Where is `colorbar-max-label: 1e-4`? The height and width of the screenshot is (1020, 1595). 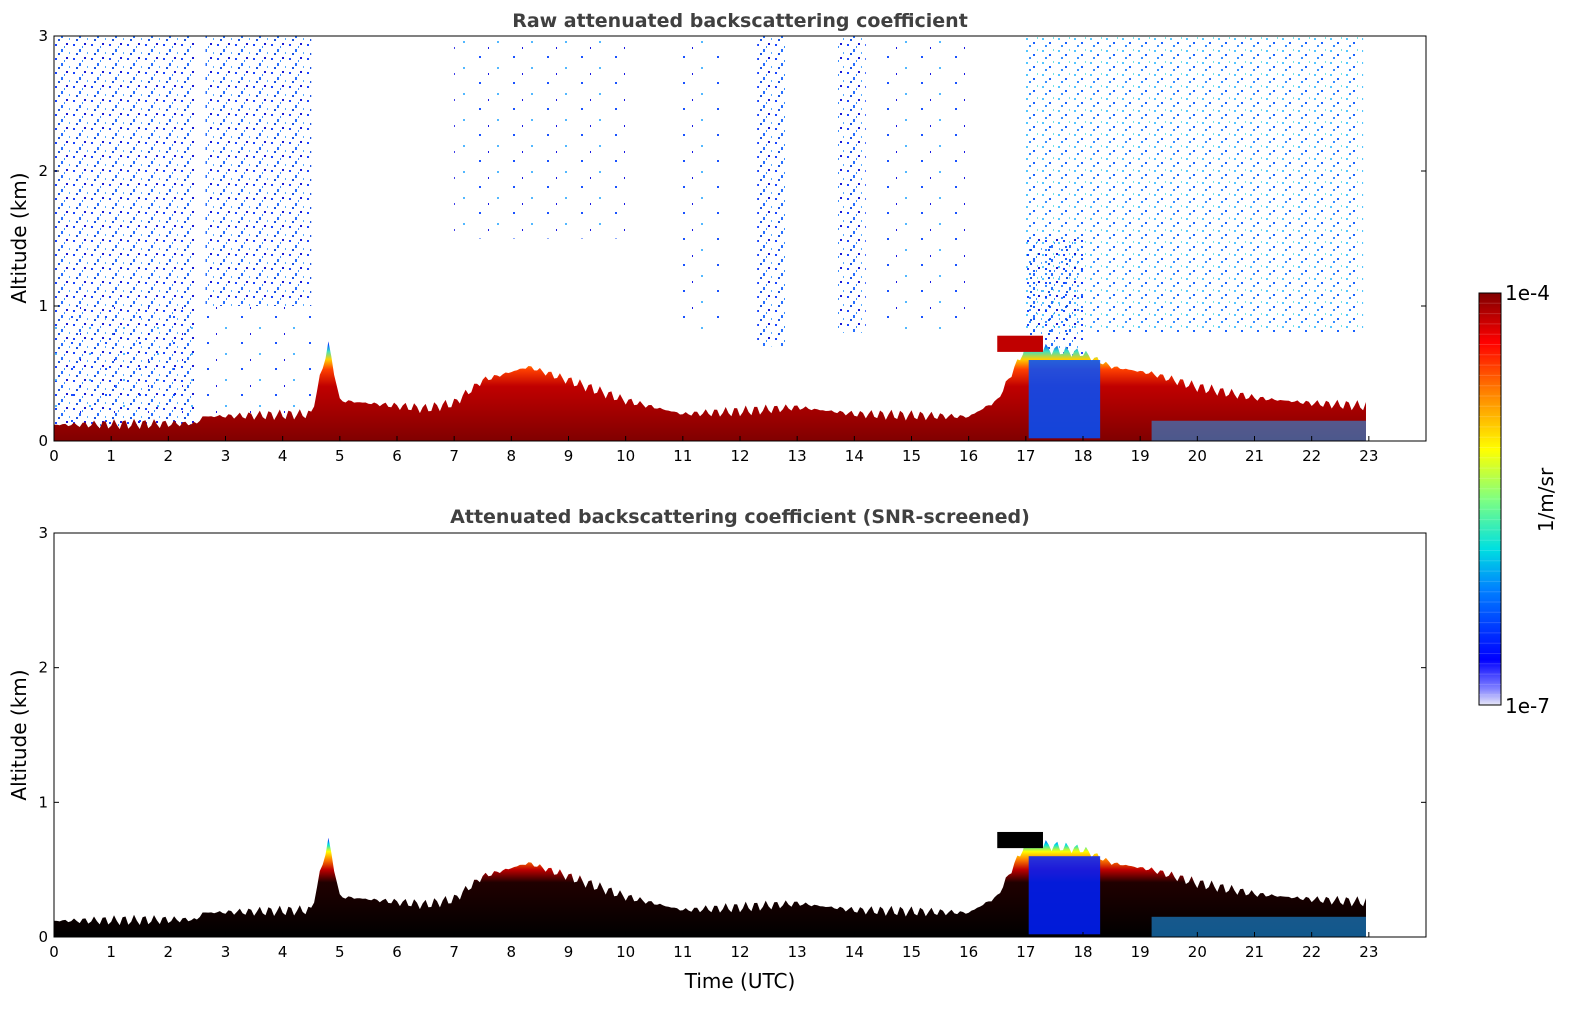 colorbar-max-label: 1e-4 is located at coordinates (1527, 293).